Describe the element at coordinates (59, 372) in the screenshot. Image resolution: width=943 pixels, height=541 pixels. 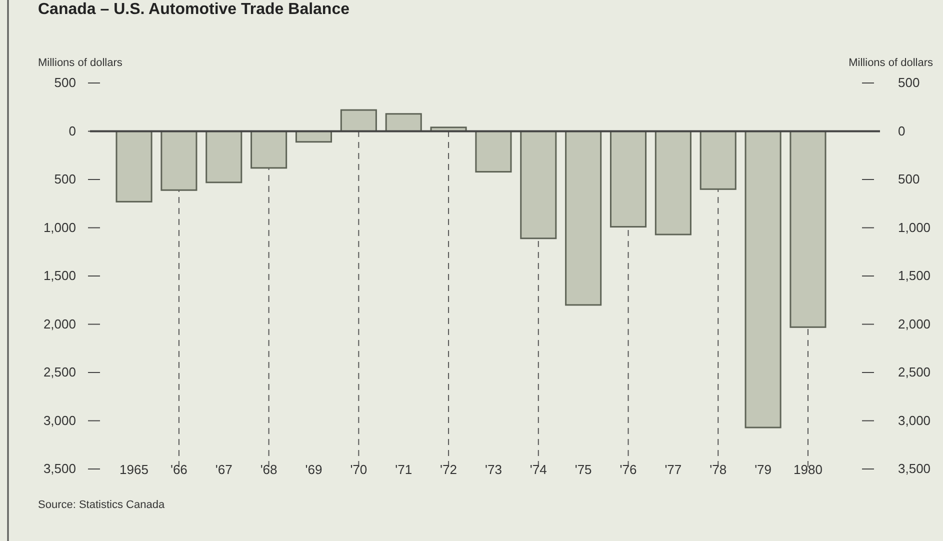
I see `y-tick-label: 2,500` at that location.